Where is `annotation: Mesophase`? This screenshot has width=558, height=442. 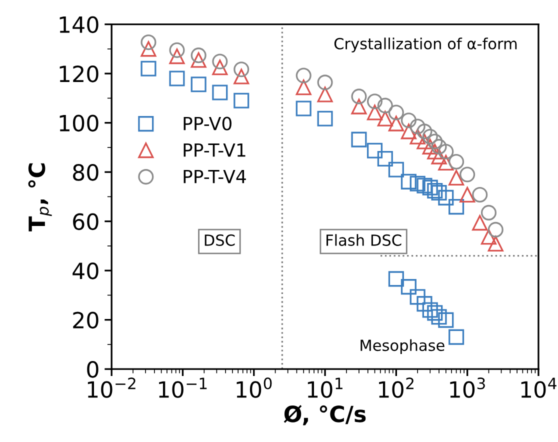 annotation: Mesophase is located at coordinates (402, 346).